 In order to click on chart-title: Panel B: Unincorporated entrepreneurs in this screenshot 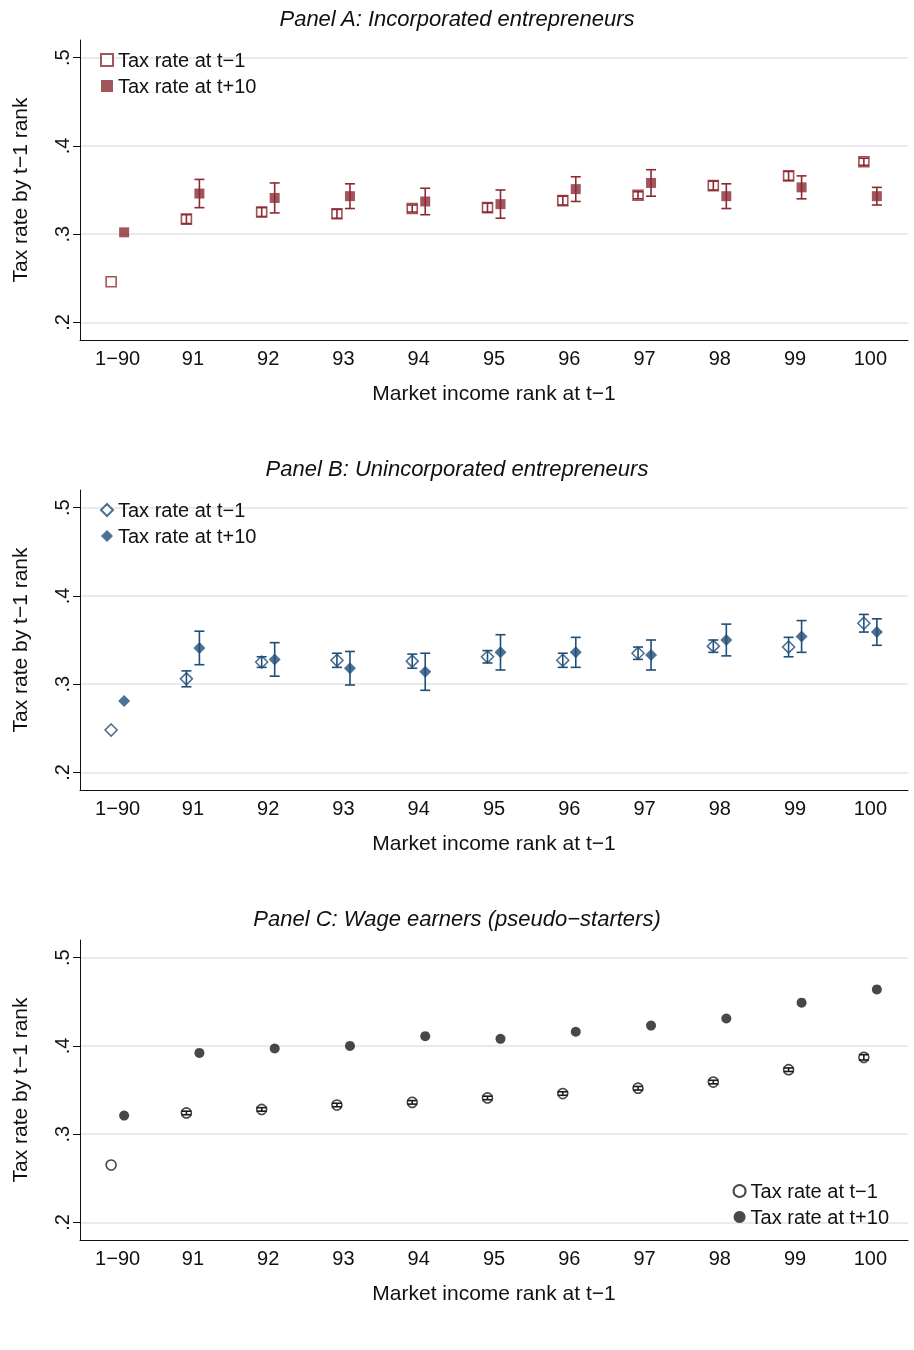, I will do `click(457, 468)`.